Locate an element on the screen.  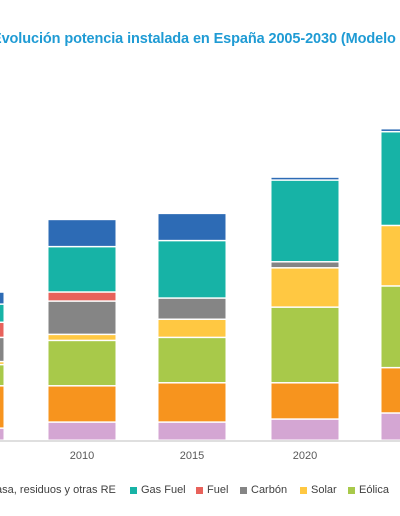
x-tick-label-2010: 2010 is located at coordinates (82, 456).